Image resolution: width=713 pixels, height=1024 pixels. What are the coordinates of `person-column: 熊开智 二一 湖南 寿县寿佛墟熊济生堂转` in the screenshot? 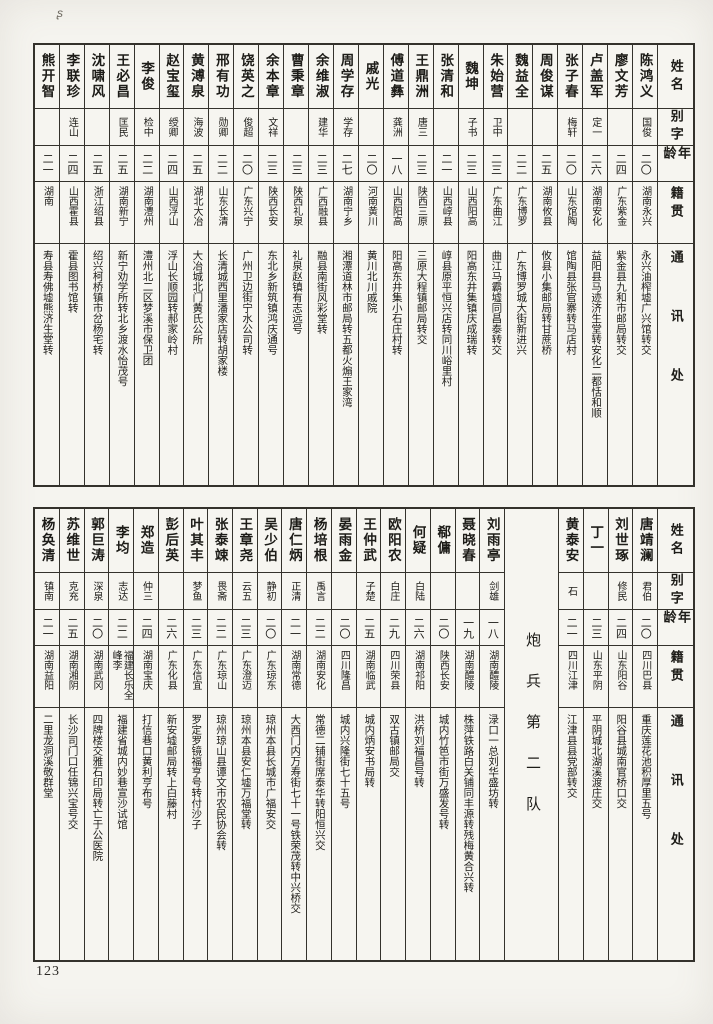 It's located at (46, 265).